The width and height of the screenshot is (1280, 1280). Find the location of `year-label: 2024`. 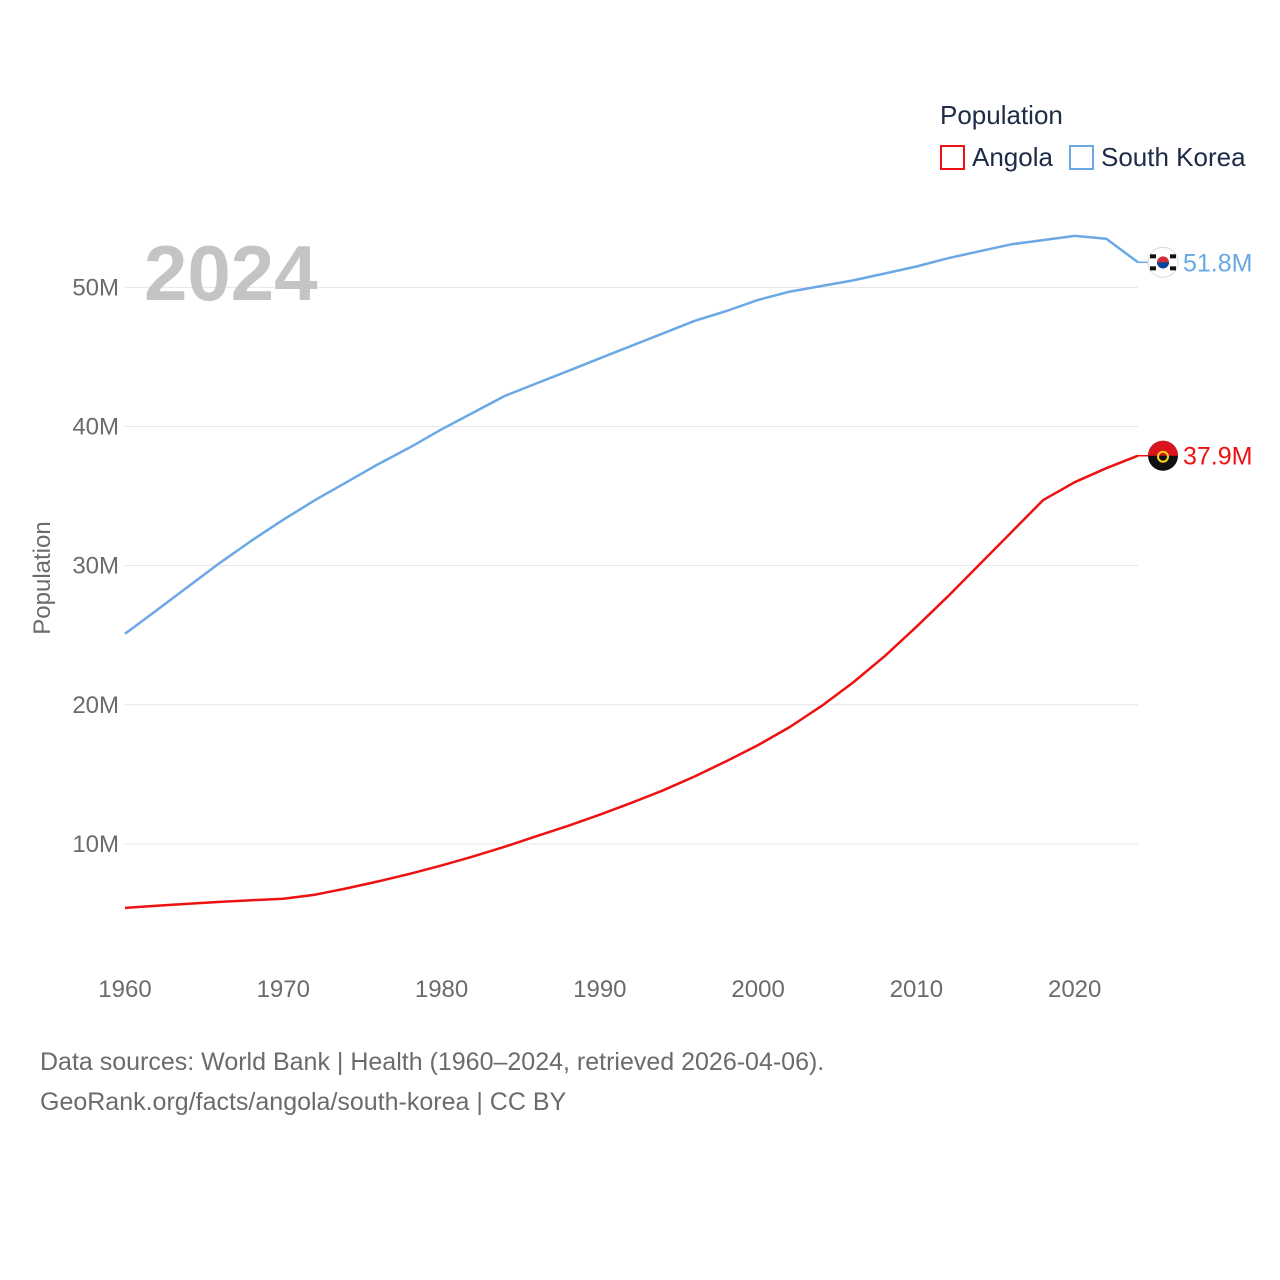

year-label: 2024 is located at coordinates (231, 273).